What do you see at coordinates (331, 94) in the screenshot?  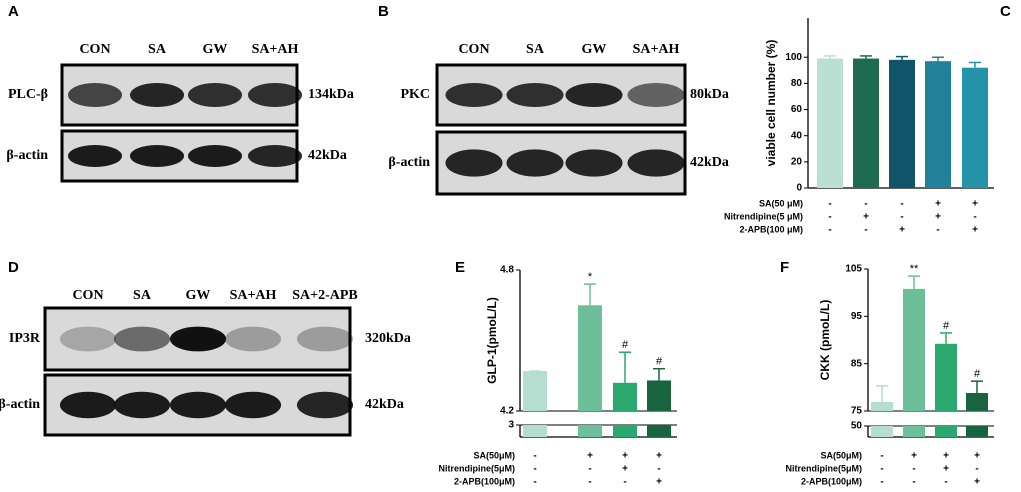 I see `size-label: 134kDa` at bounding box center [331, 94].